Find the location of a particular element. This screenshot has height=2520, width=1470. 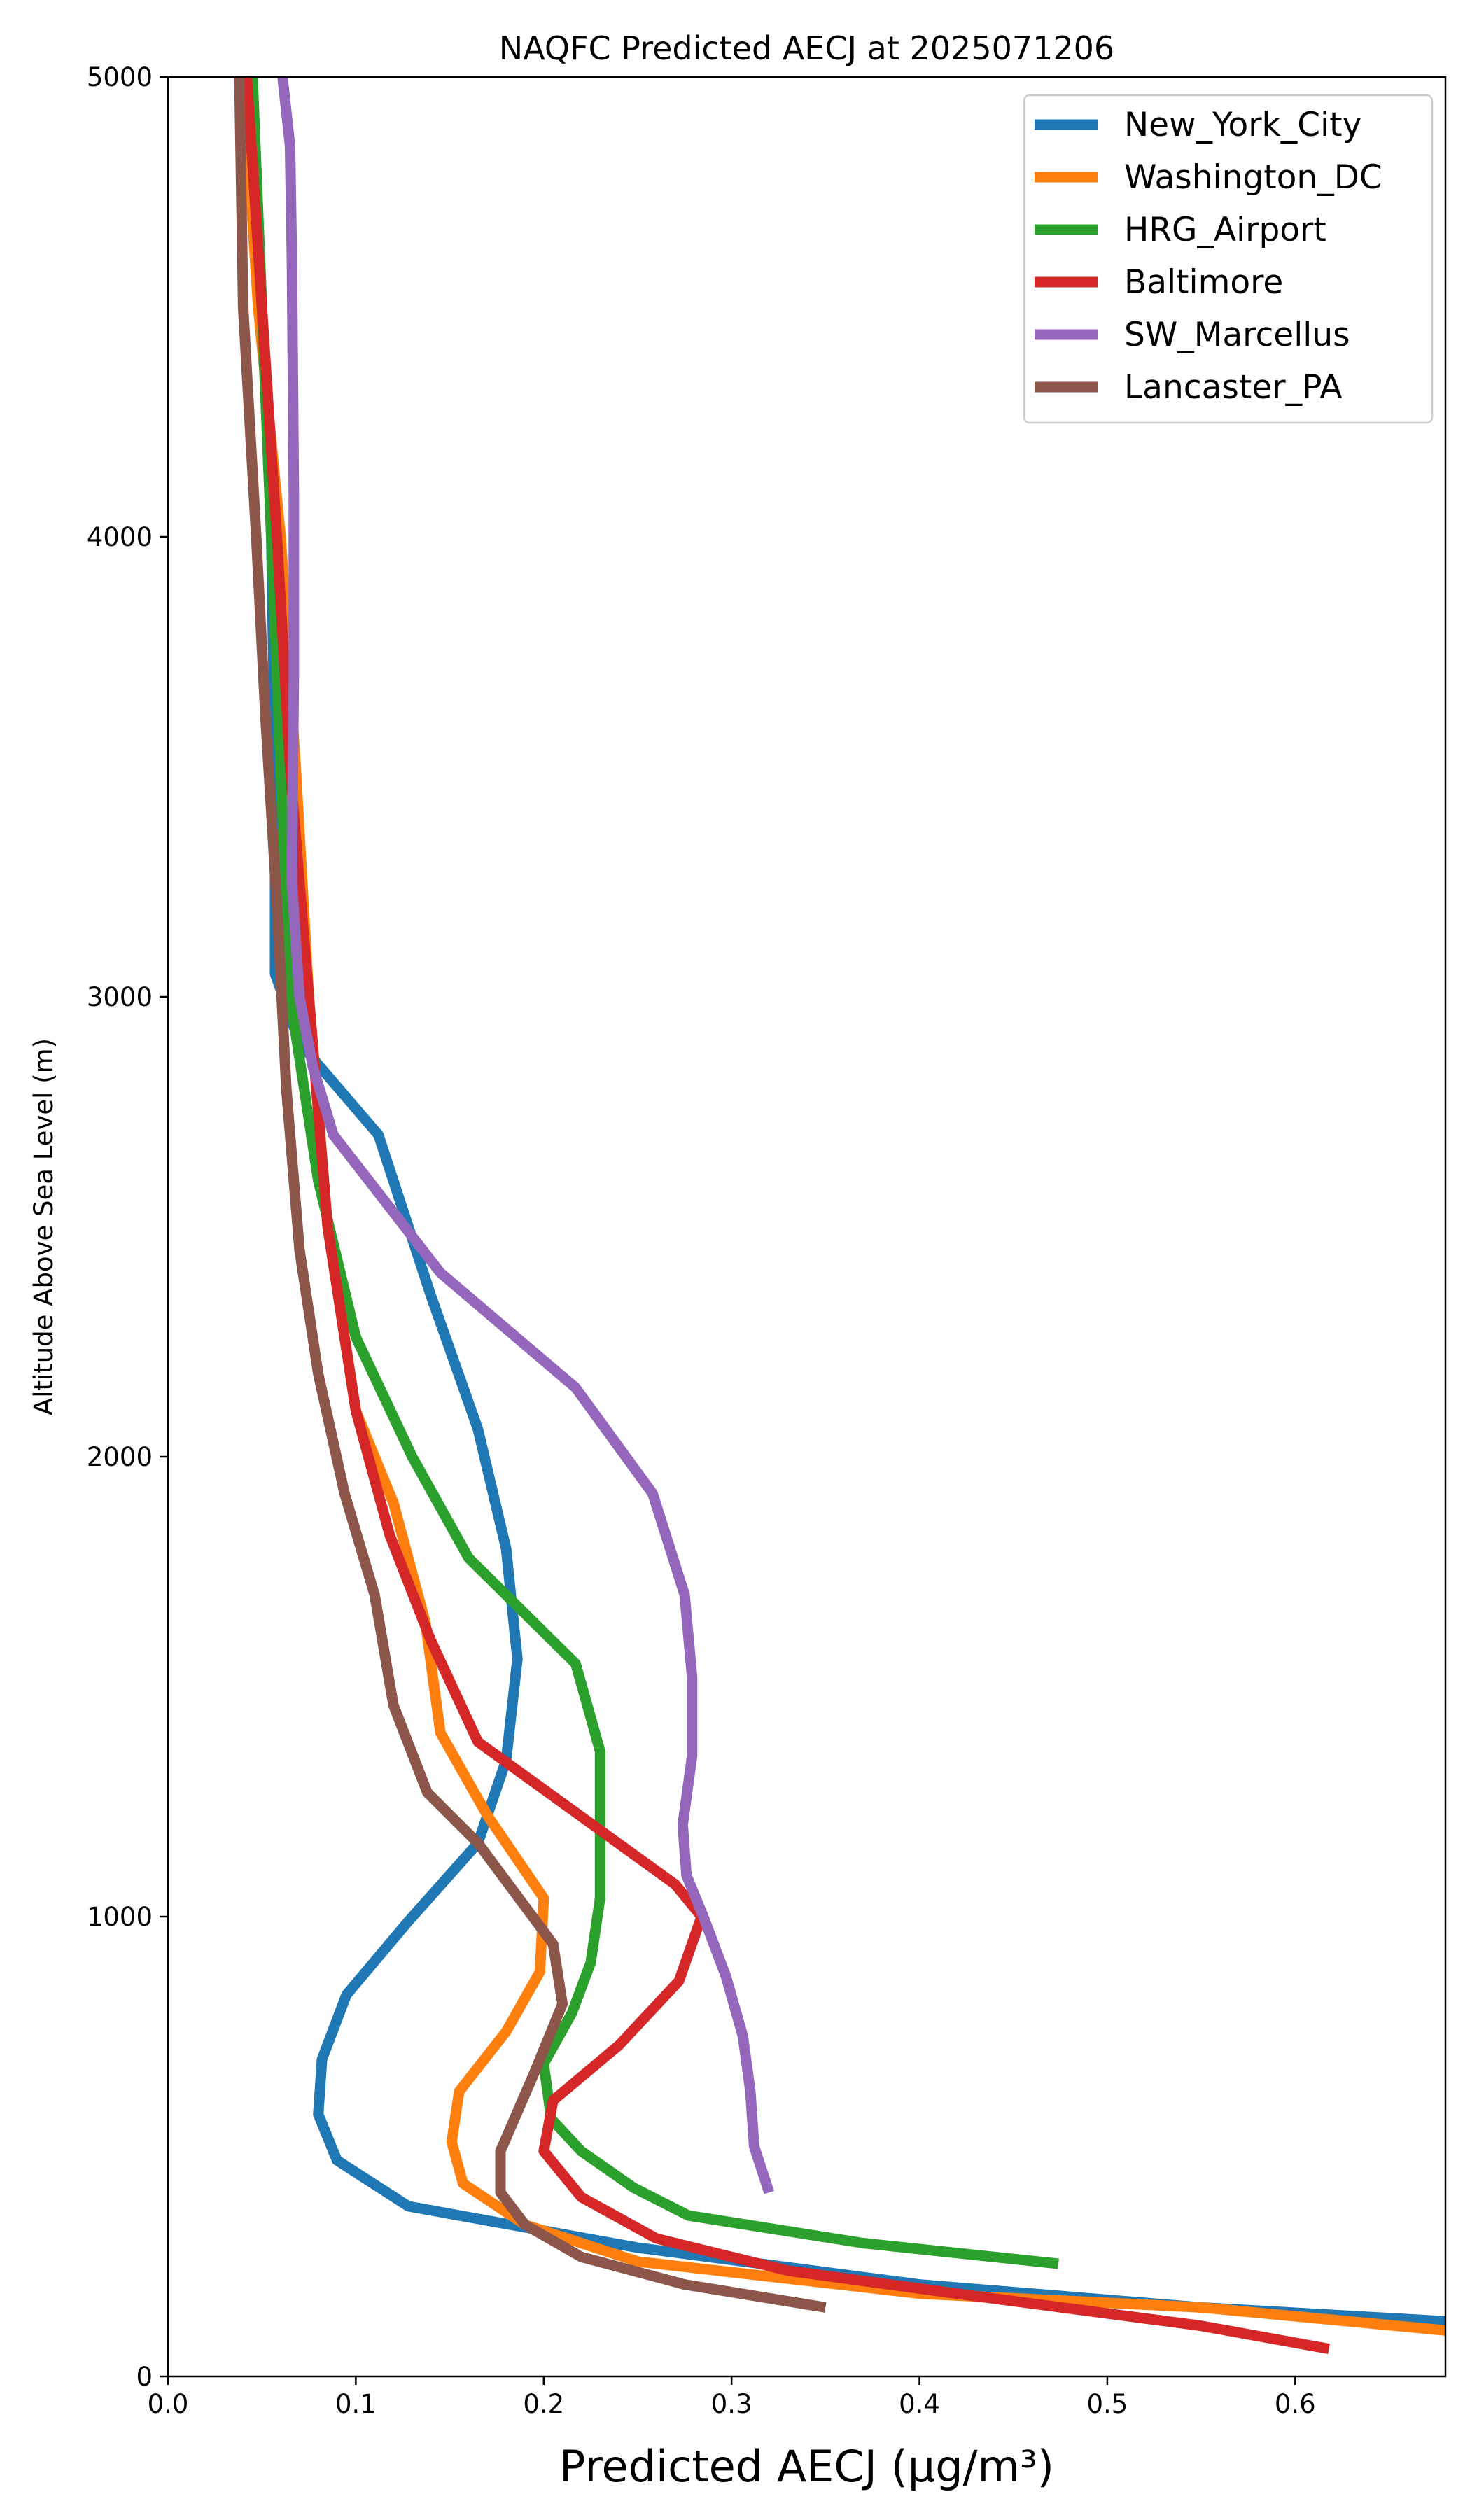

x-tick-label: 0.4 is located at coordinates (919, 2404).